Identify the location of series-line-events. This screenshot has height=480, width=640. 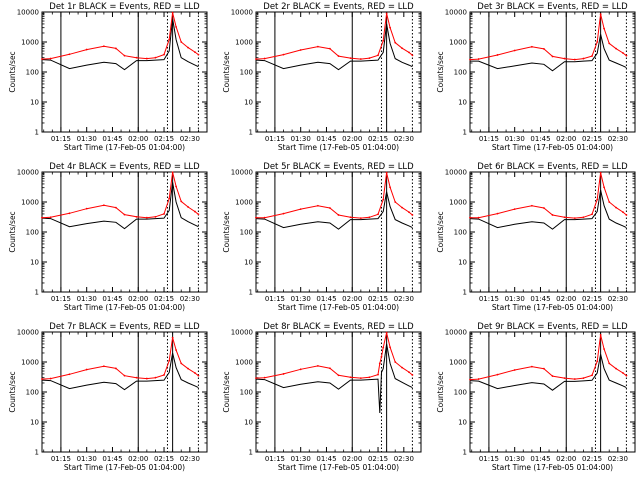
(548, 372).